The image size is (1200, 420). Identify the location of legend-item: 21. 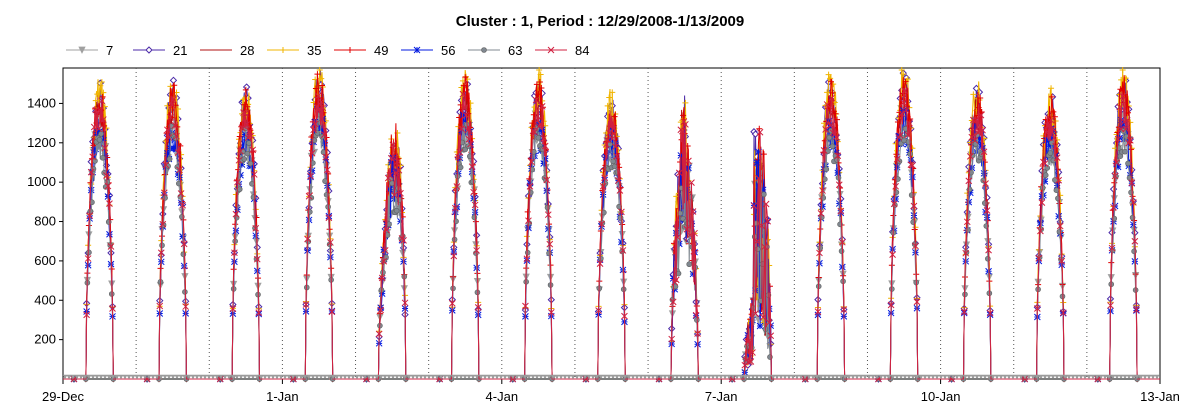
(160, 50).